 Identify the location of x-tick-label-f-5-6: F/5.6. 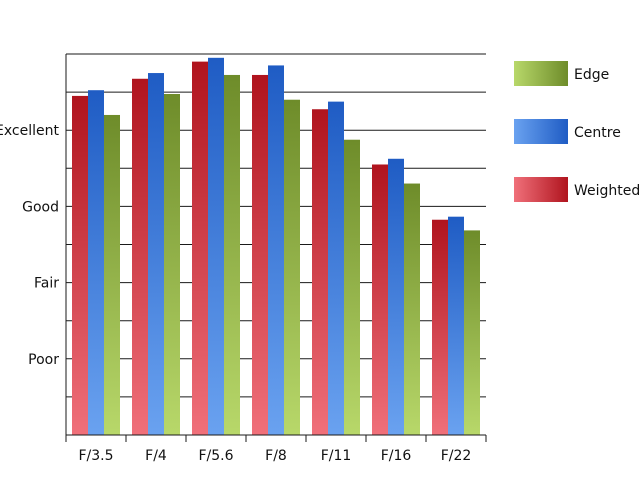
(215, 456).